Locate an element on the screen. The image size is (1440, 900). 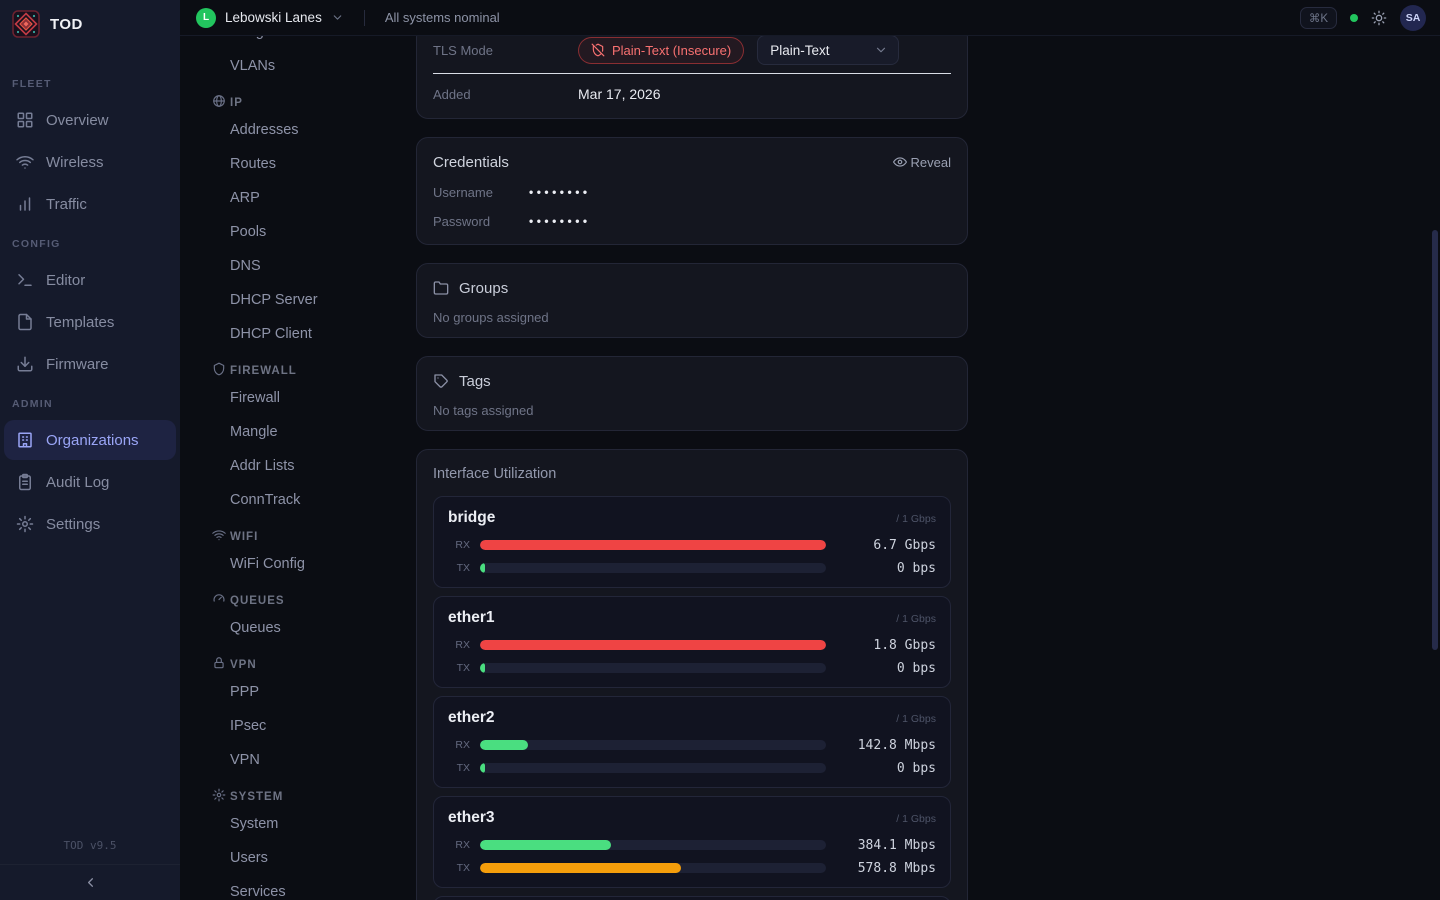
subnav-item-addresses: Addresses is located at coordinates (298, 130).